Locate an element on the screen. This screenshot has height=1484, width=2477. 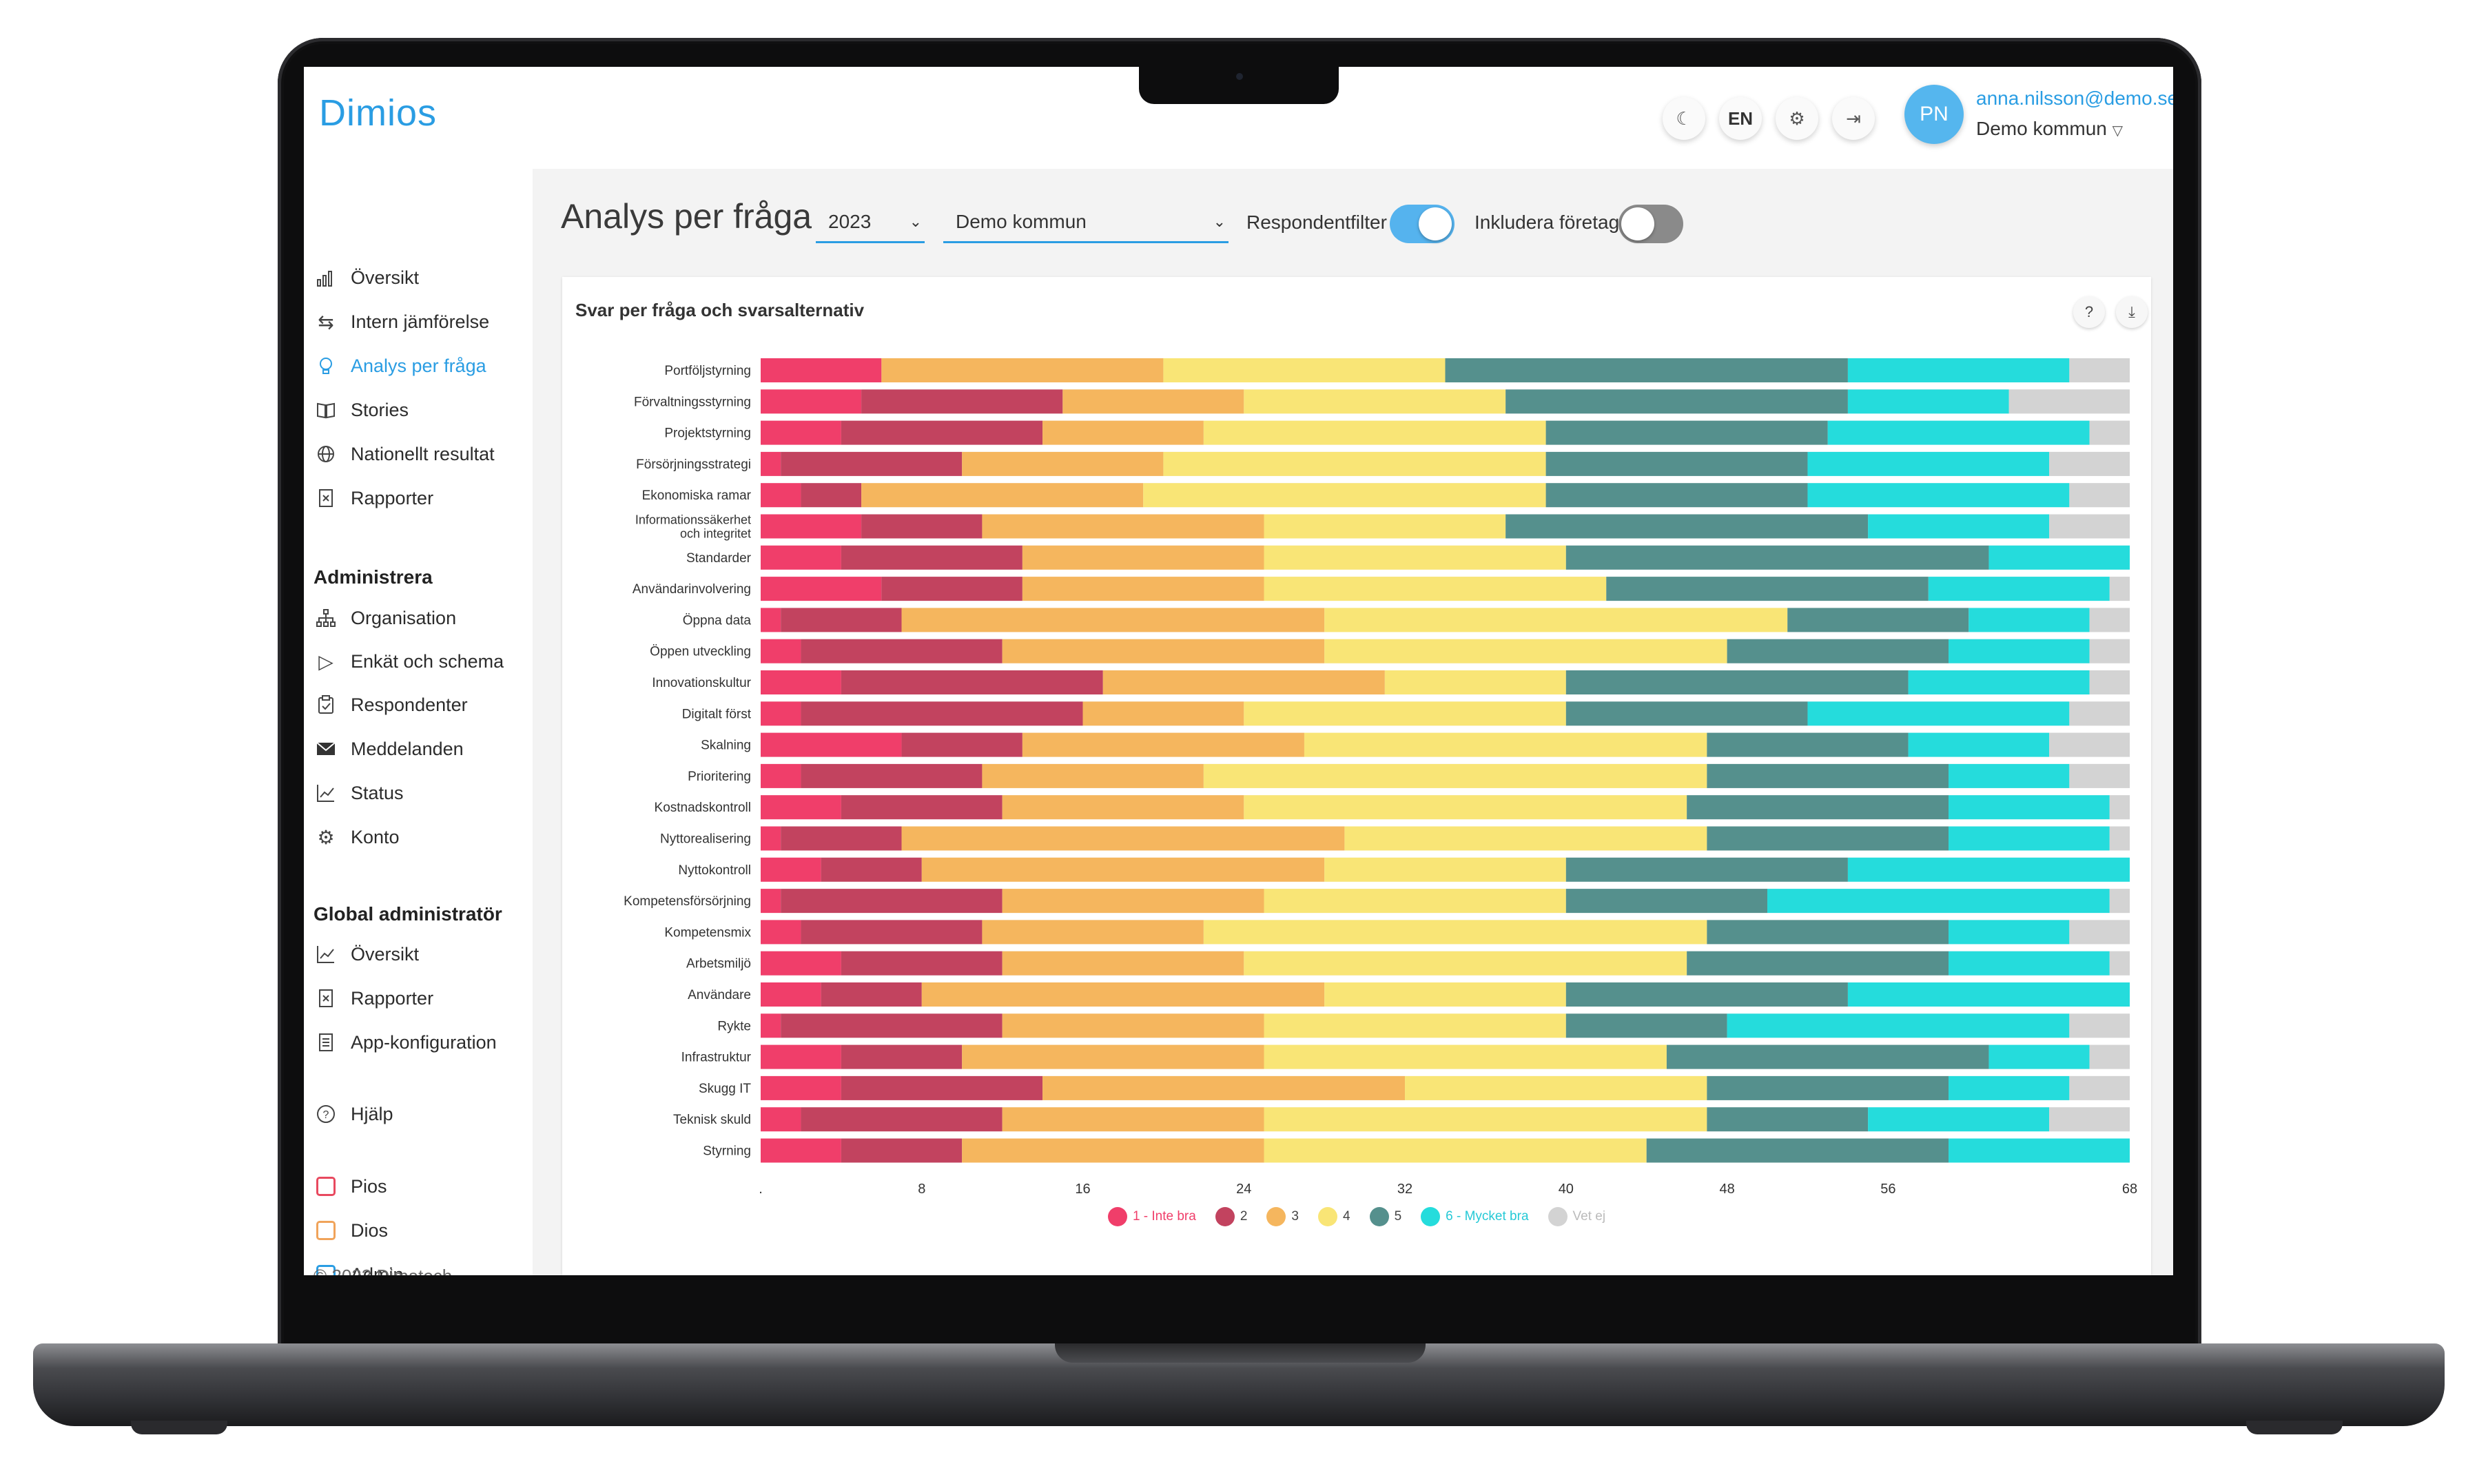
help-icon: ? is located at coordinates (2089, 312).